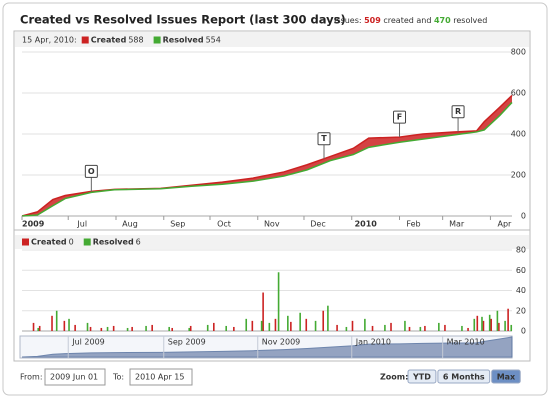 This screenshot has width=550, height=400. I want to click on y-tick-label: 60, so click(521, 270).